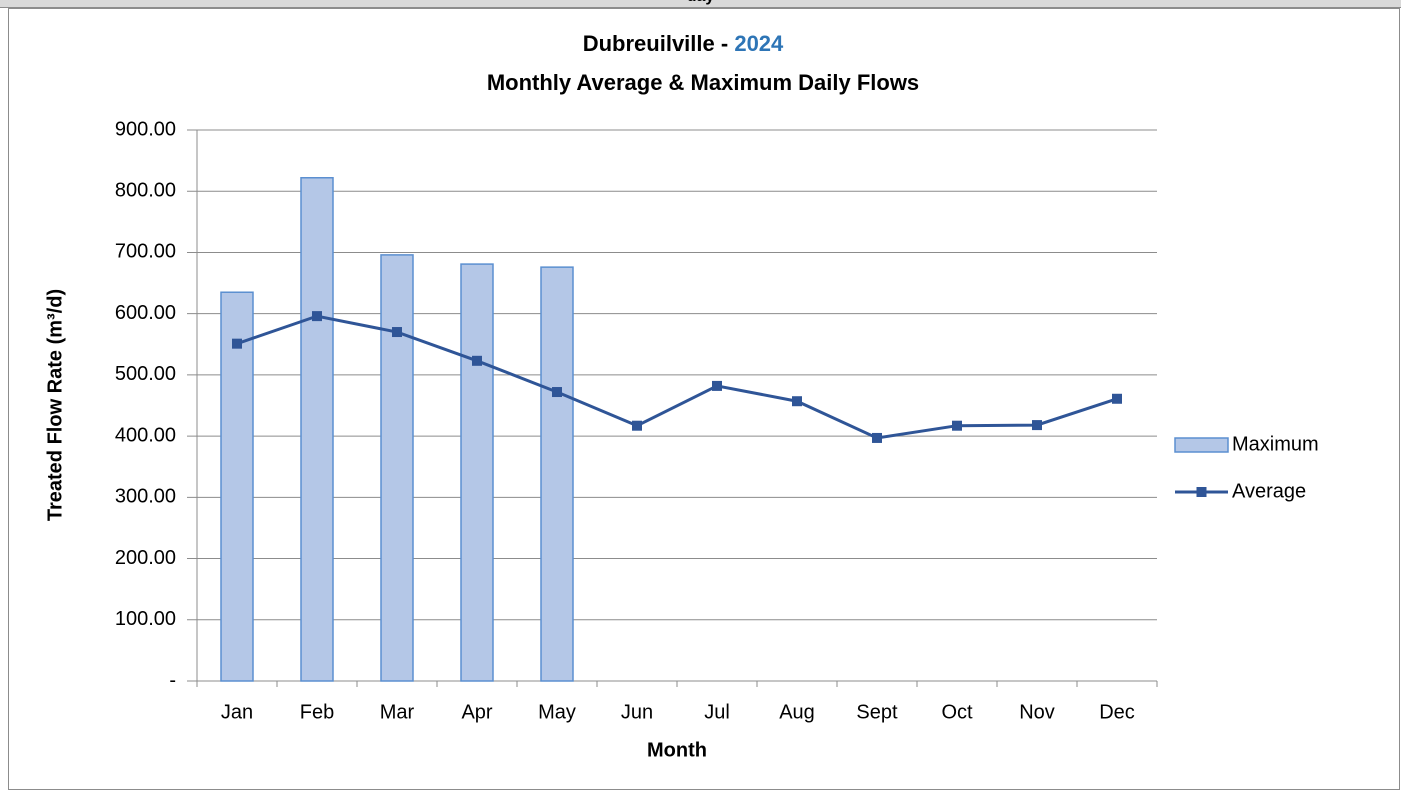 The image size is (1401, 791). I want to click on x-tick-label: Feb, so click(317, 712).